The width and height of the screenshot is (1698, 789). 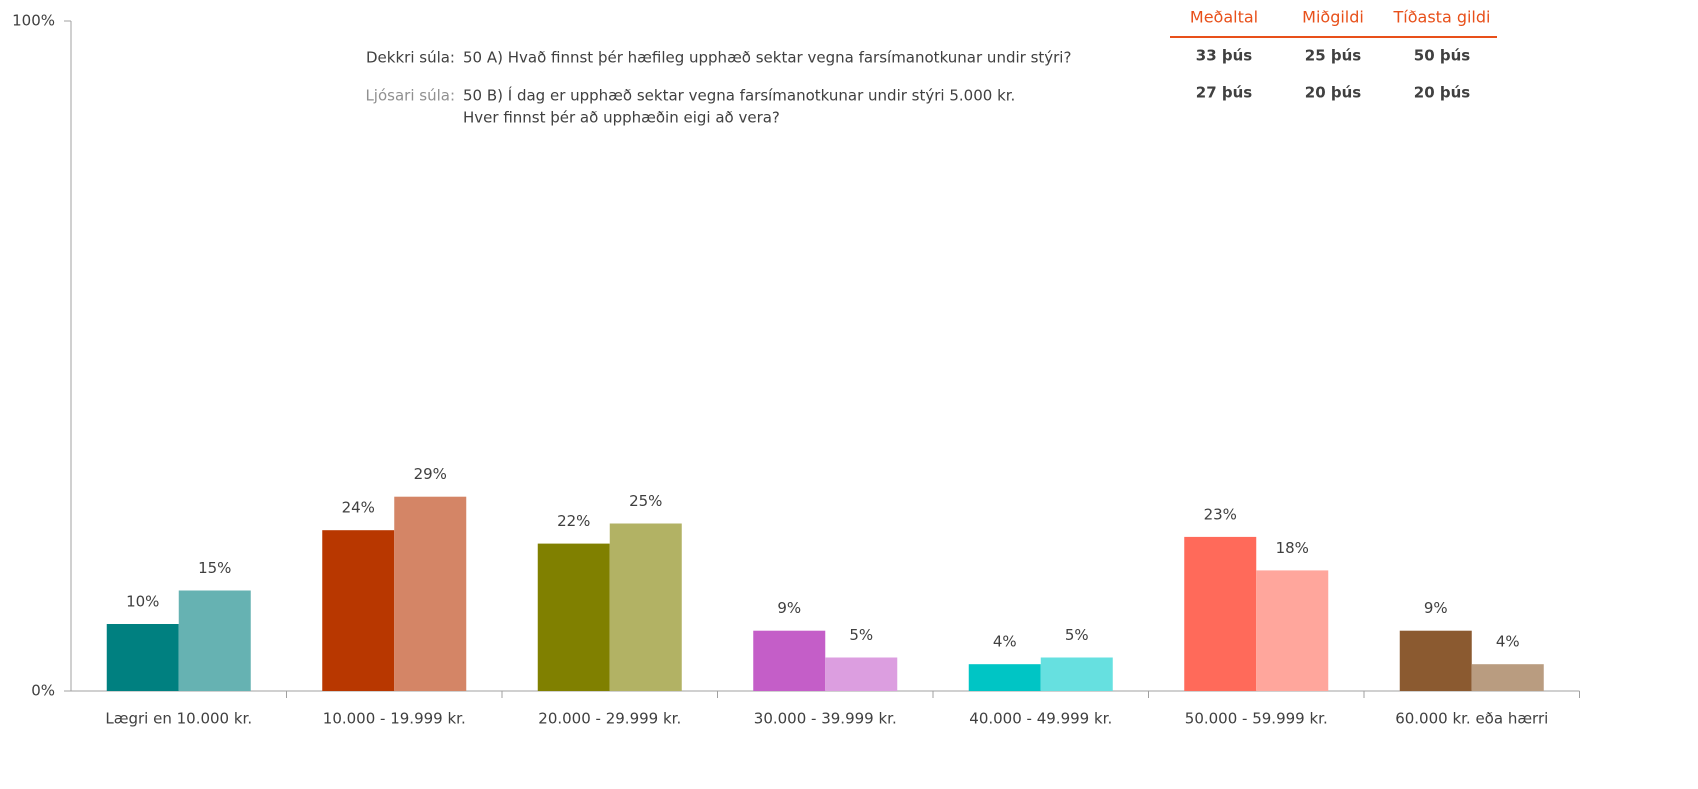 What do you see at coordinates (1224, 56) in the screenshot?
I see `table-cell: 33 þús` at bounding box center [1224, 56].